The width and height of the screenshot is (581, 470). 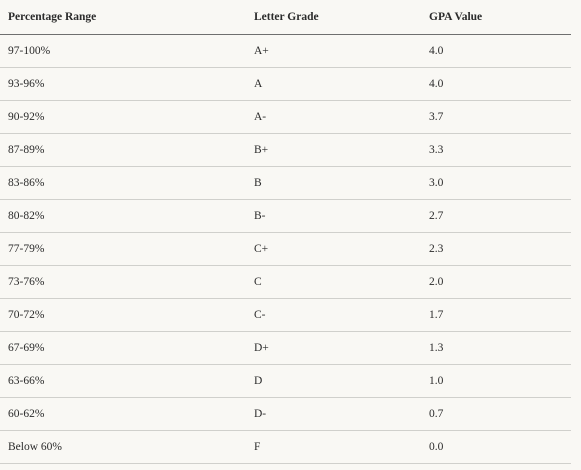 What do you see at coordinates (496, 17) in the screenshot?
I see `header-gpa-value: GPA Value` at bounding box center [496, 17].